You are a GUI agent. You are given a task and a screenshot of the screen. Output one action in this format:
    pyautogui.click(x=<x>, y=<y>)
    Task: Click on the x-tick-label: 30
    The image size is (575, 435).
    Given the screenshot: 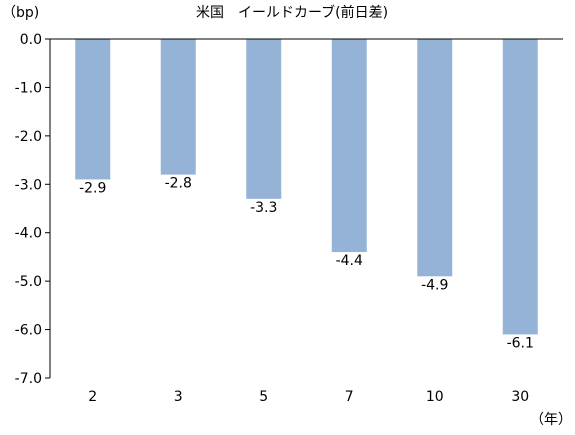 What is the action you would take?
    pyautogui.click(x=520, y=397)
    